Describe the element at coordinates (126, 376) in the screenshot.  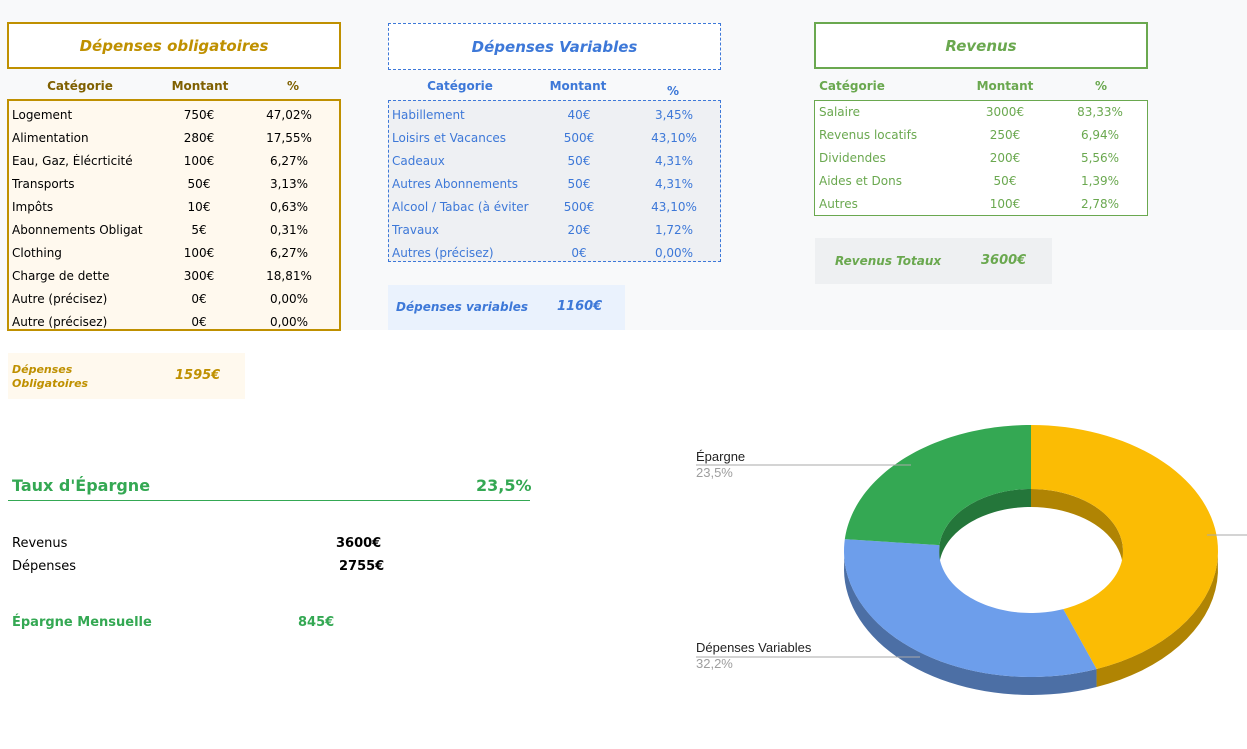
I see `obligatoires-total: Dépenses Obligatoires 1595€` at that location.